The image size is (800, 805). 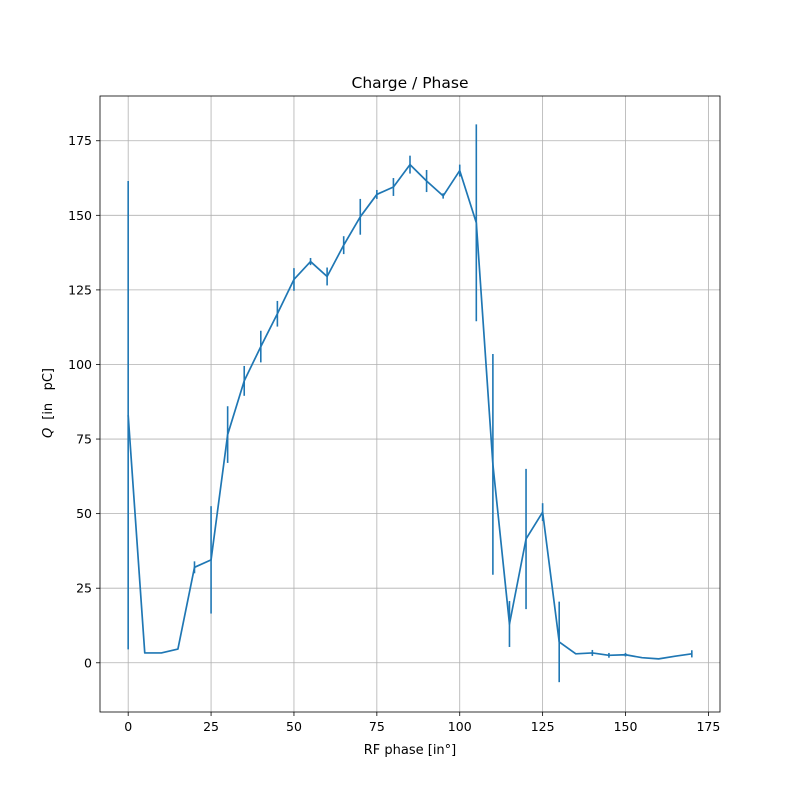 I want to click on x-axis-label: RF phase [in°], so click(x=410, y=750).